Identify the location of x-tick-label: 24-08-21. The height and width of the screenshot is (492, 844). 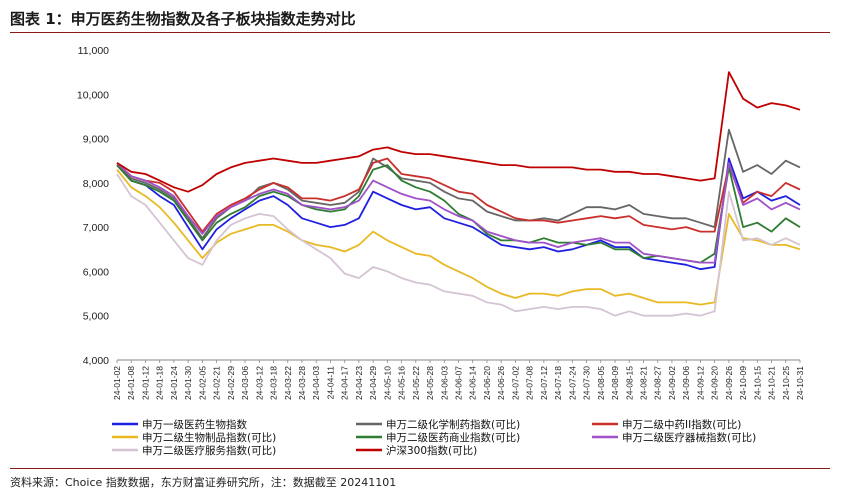
(643, 383).